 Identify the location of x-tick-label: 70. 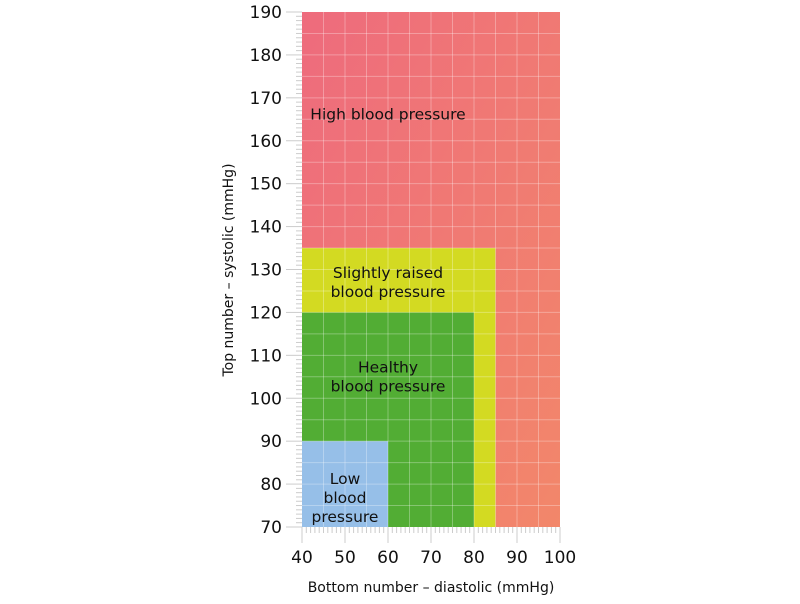
(431, 558).